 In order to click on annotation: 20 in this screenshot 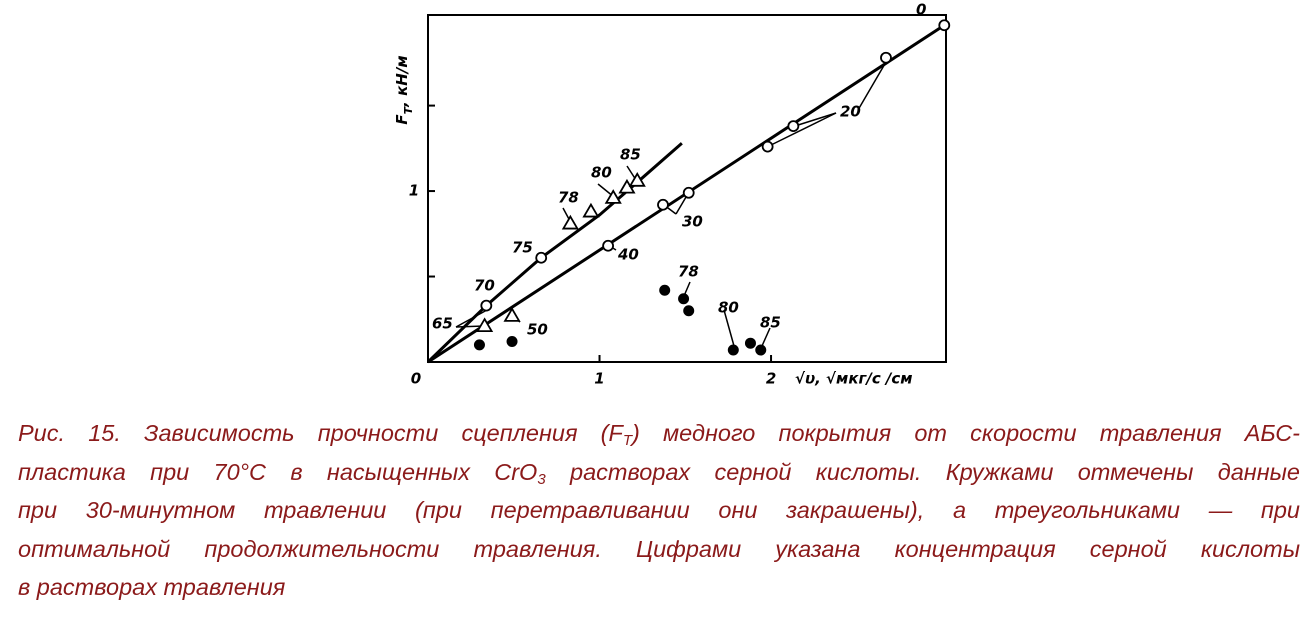, I will do `click(850, 112)`.